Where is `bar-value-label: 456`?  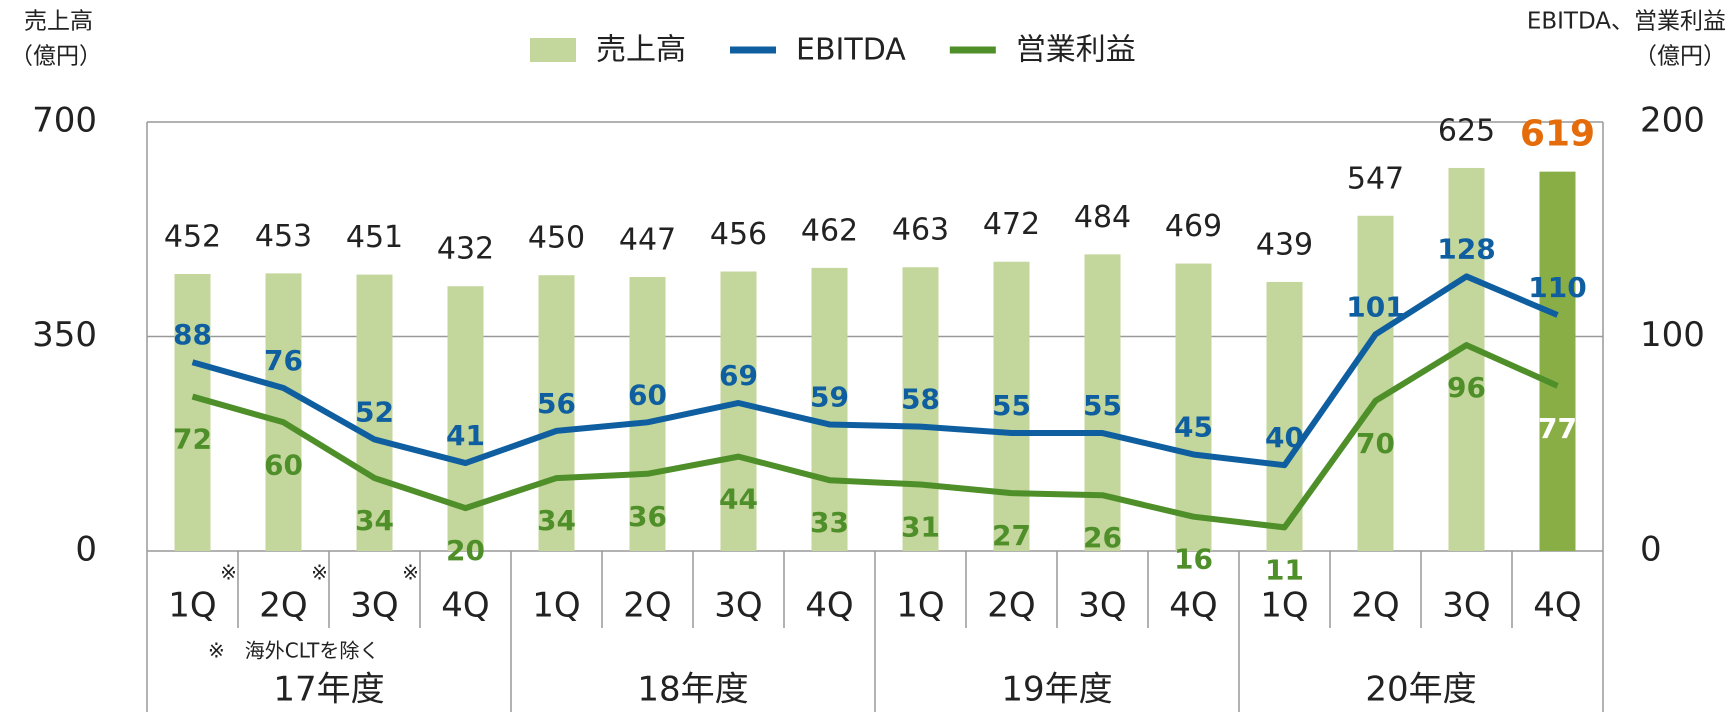 bar-value-label: 456 is located at coordinates (738, 234).